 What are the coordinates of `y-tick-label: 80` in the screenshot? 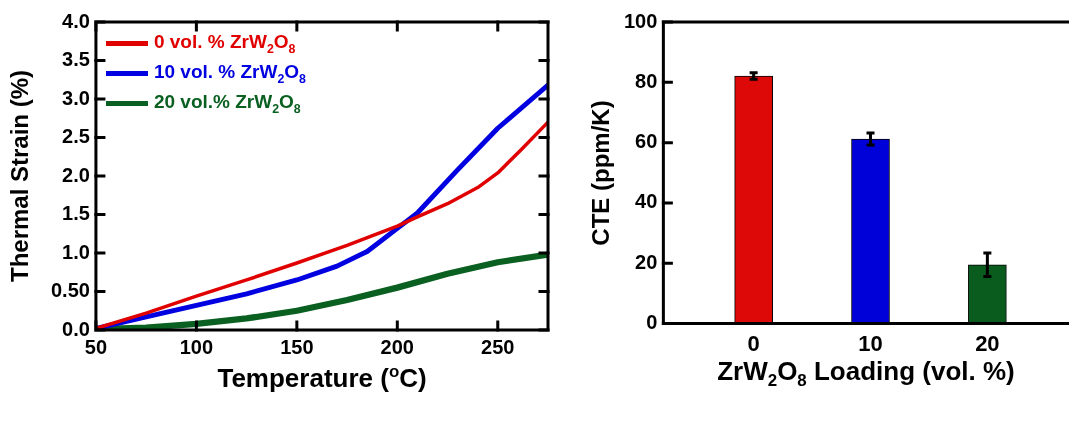 It's located at (646, 80).